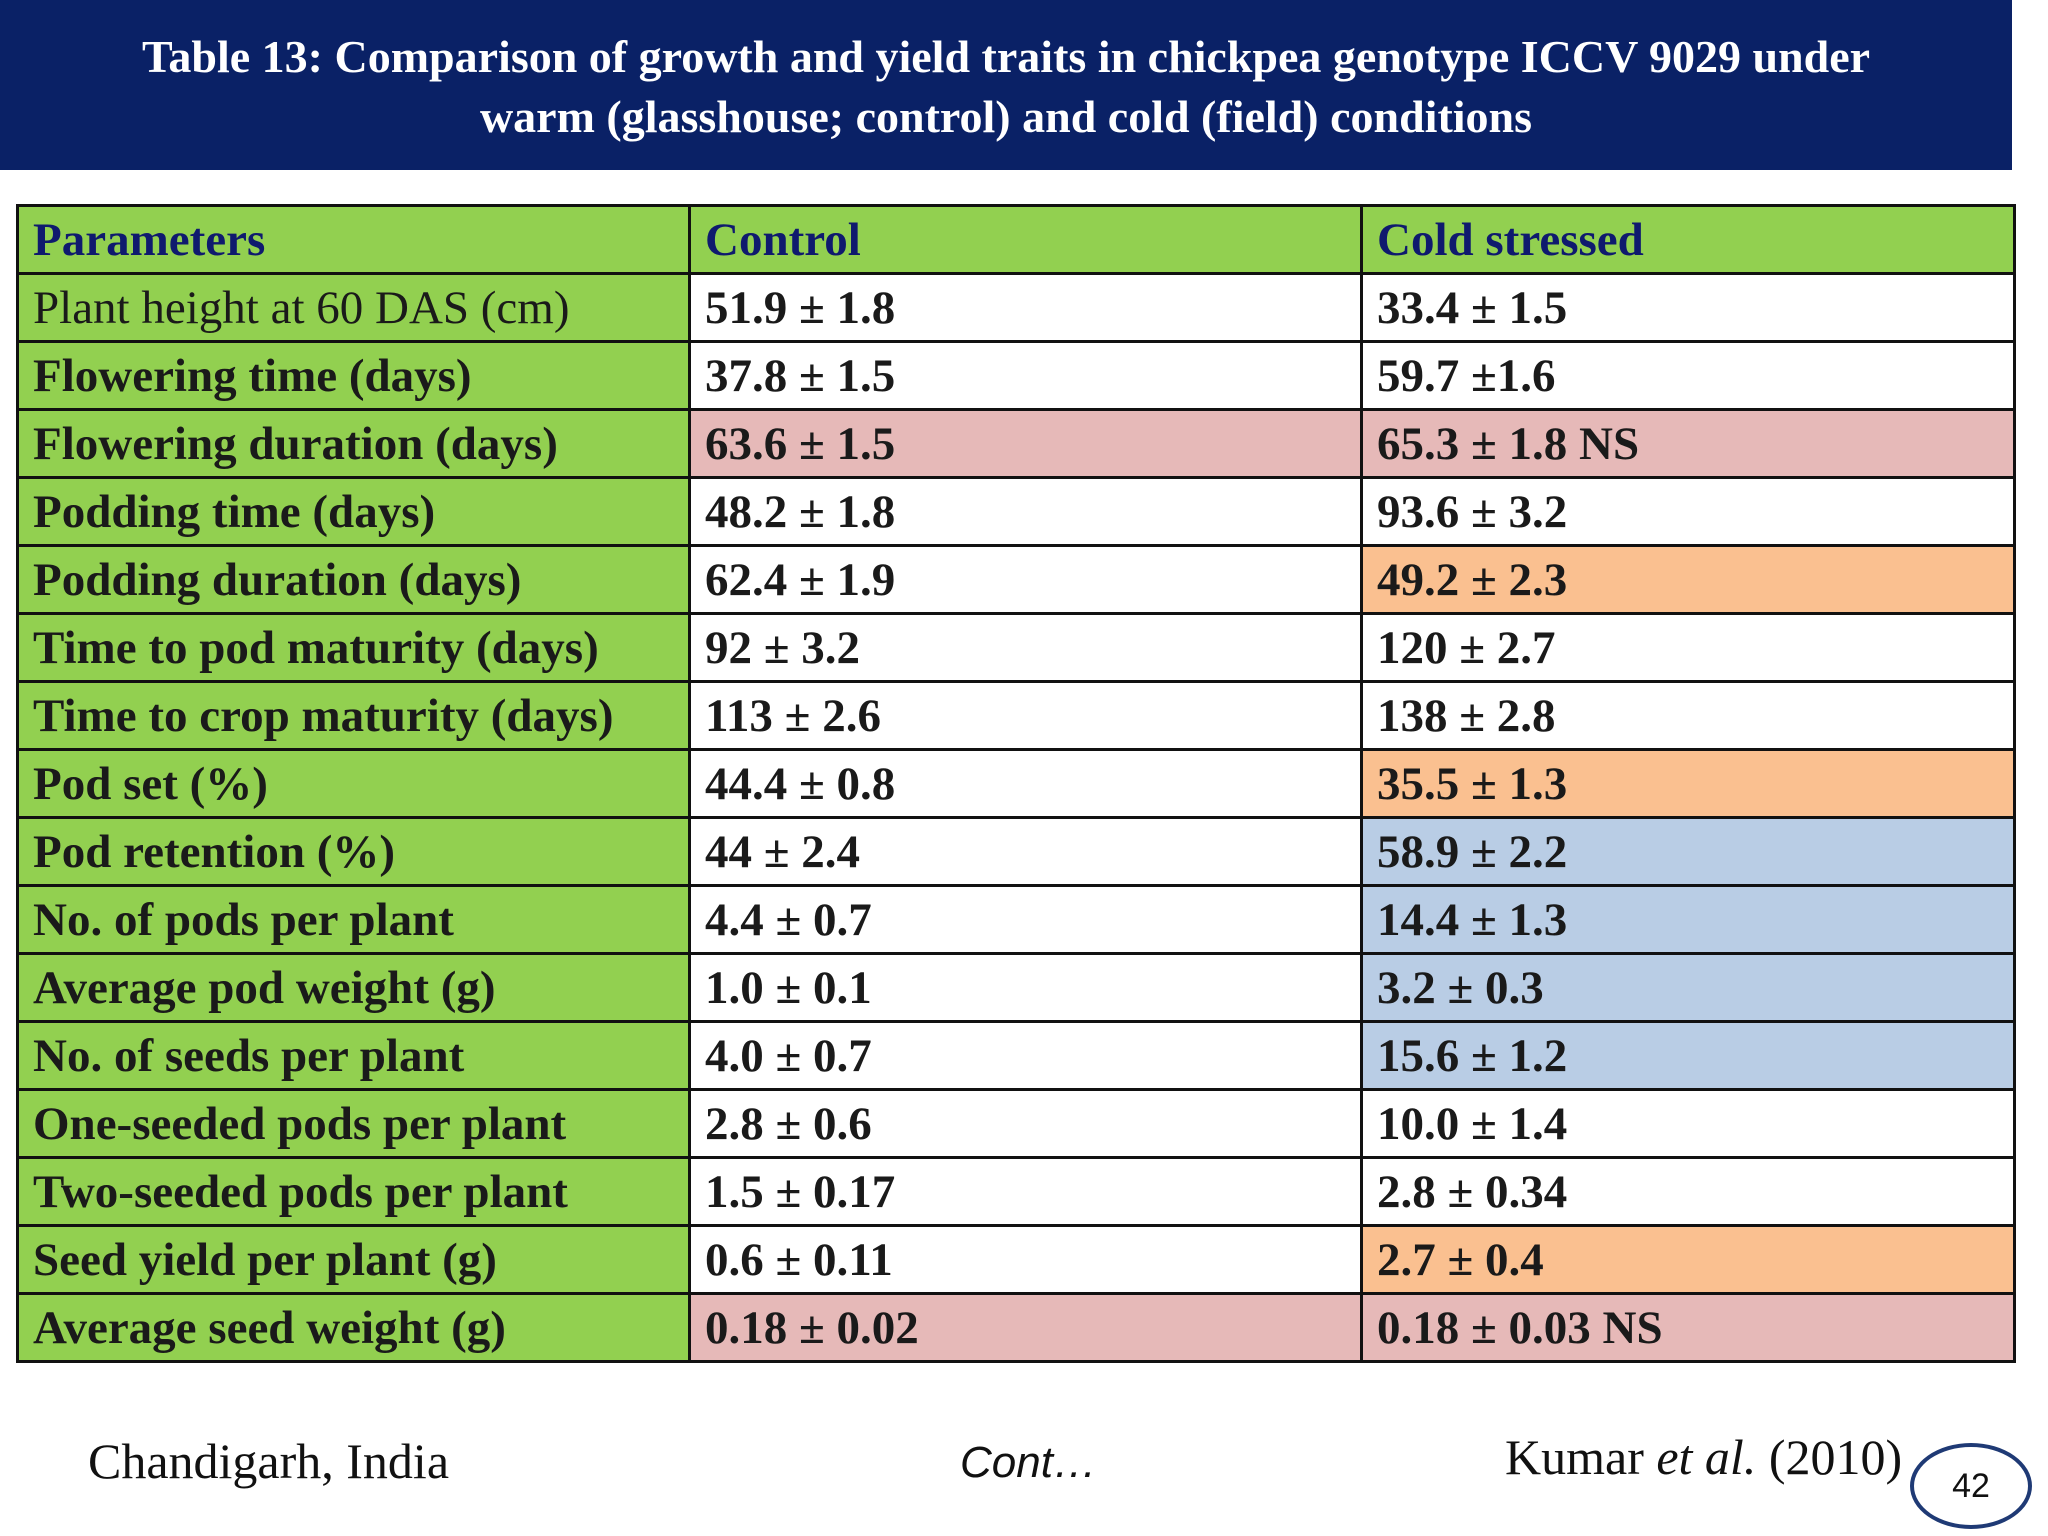 The height and width of the screenshot is (1536, 2048). Describe the element at coordinates (1025, 1055) in the screenshot. I see `control-value-cell: 4.0 ± 0.7` at that location.